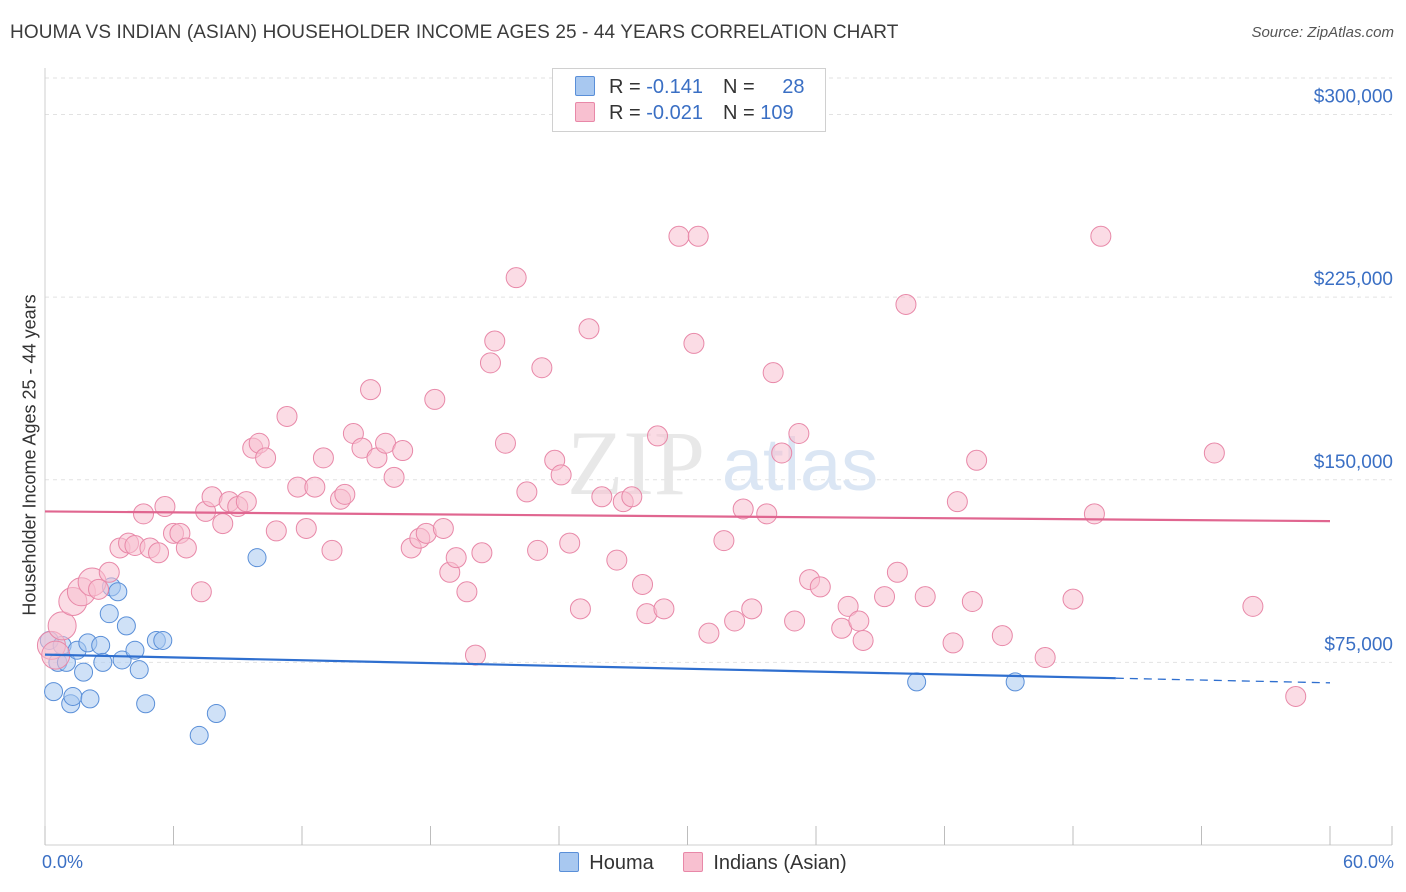 This screenshot has width=1406, height=892. I want to click on legend-n-label: N =, so click(741, 113).